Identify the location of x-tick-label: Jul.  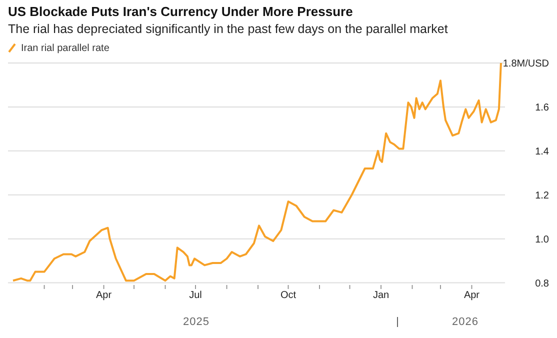
(195, 296).